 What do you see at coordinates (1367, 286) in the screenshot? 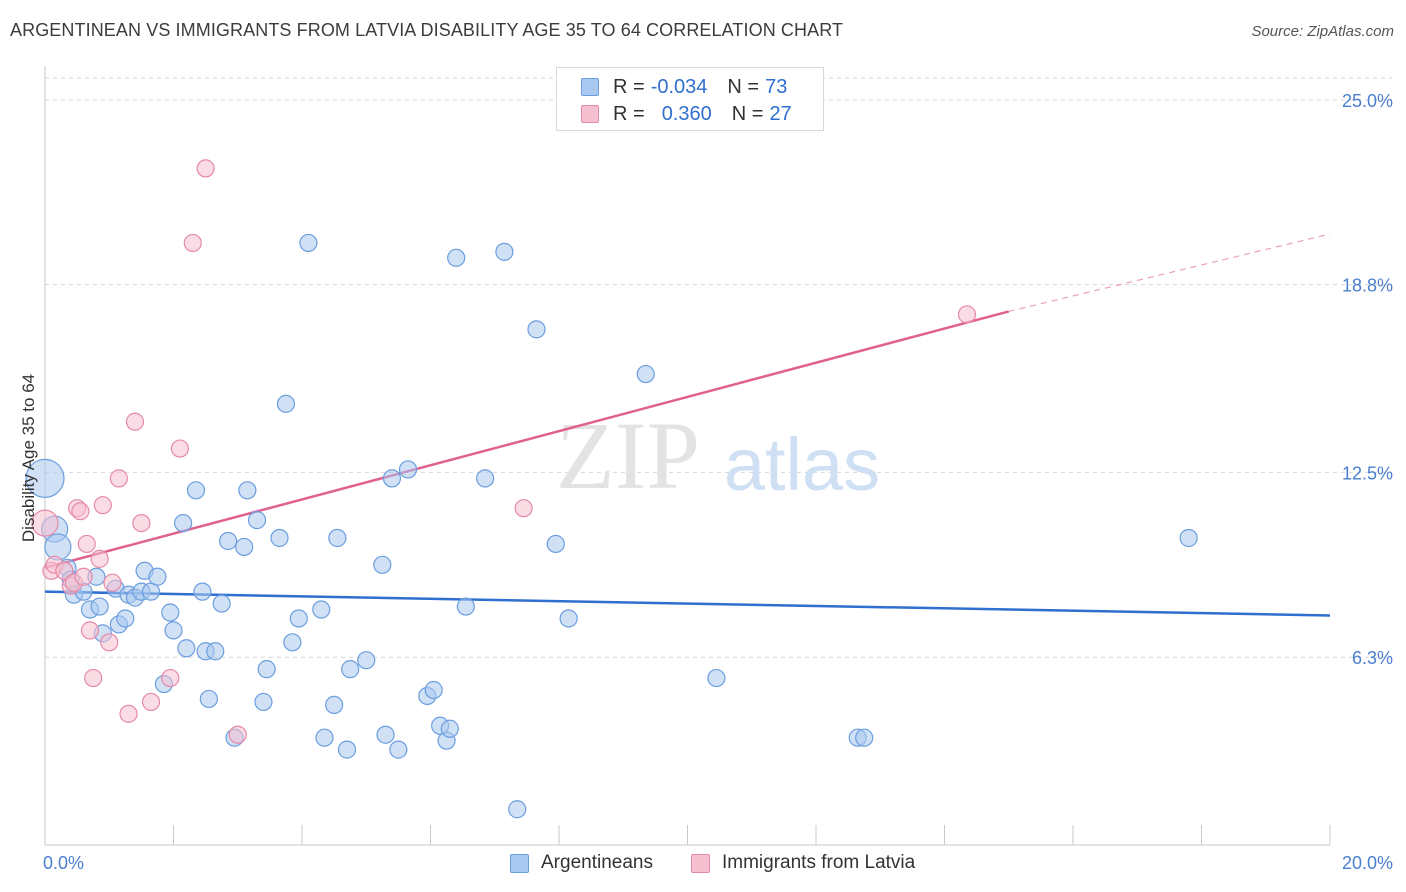
I see `y-tick-label: 18.8%` at bounding box center [1367, 286].